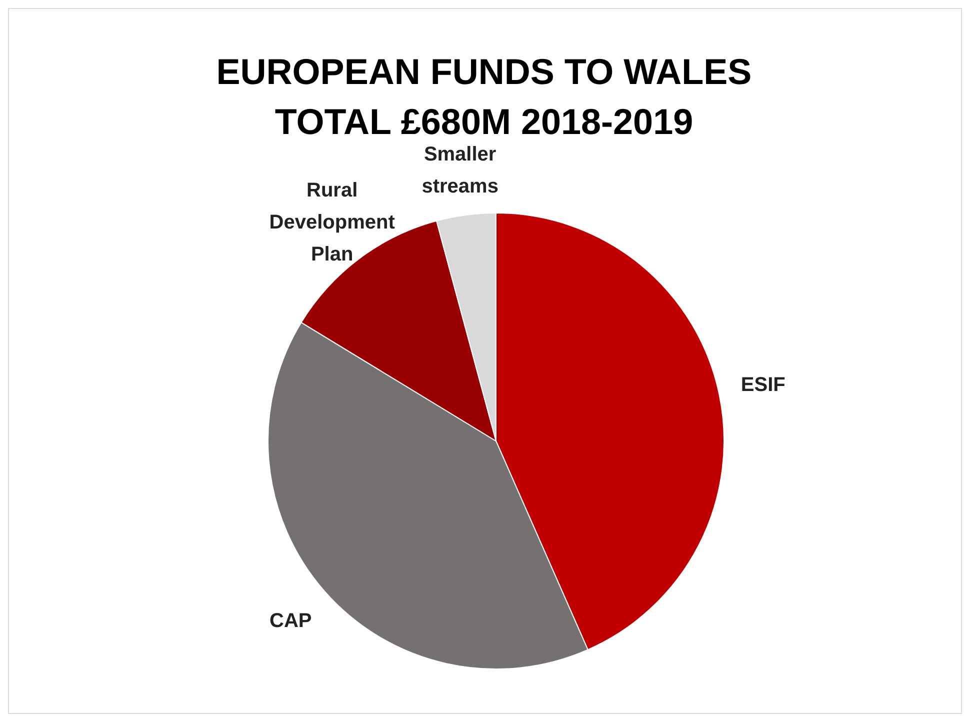 Image resolution: width=970 pixels, height=722 pixels. I want to click on slice-label: CAP, so click(291, 621).